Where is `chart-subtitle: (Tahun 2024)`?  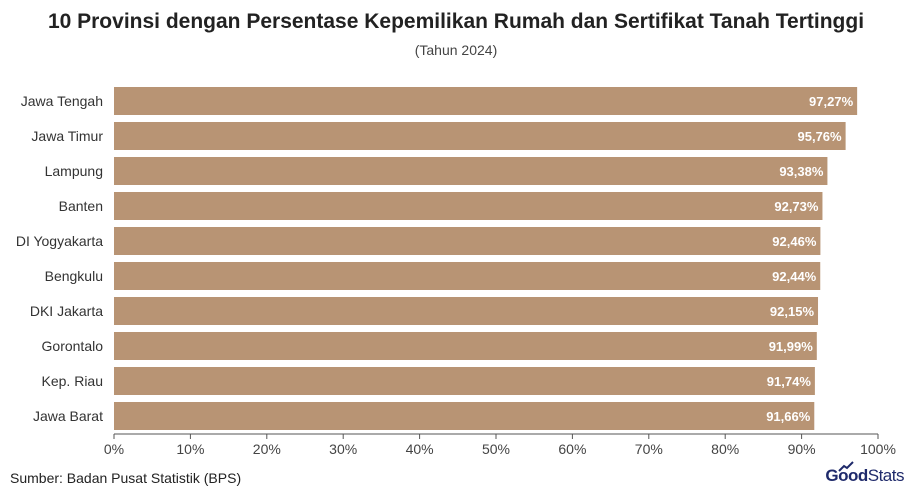
chart-subtitle: (Tahun 2024) is located at coordinates (456, 50).